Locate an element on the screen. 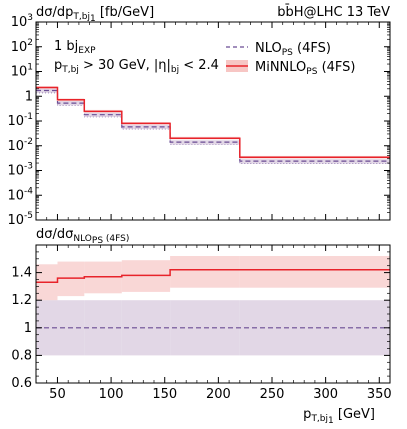  main-line-nlo is located at coordinates (213, 125).